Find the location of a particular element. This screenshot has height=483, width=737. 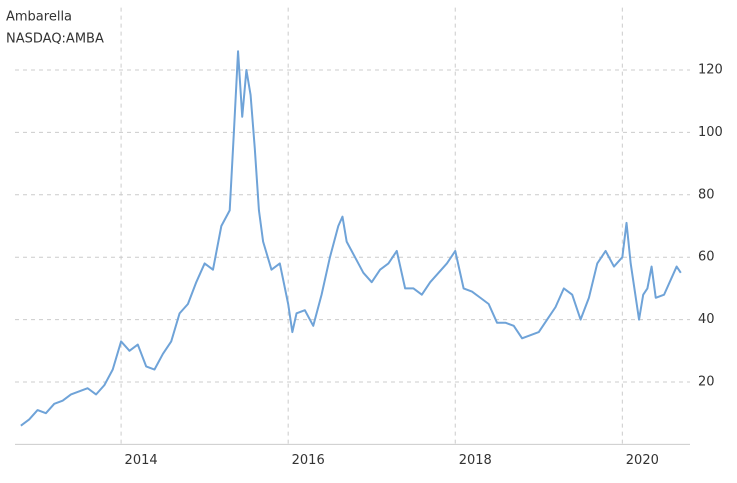

y-tick-label: 20 is located at coordinates (706, 382).